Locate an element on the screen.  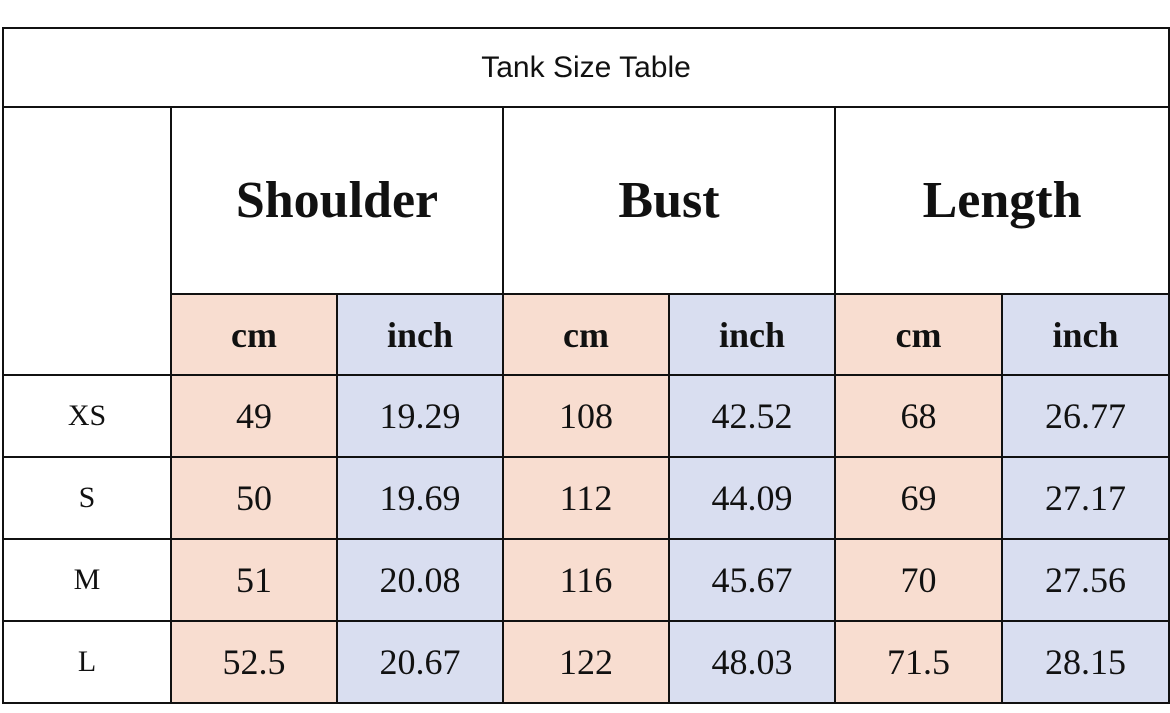
title-row: Tank Size Table is located at coordinates (585, 67).